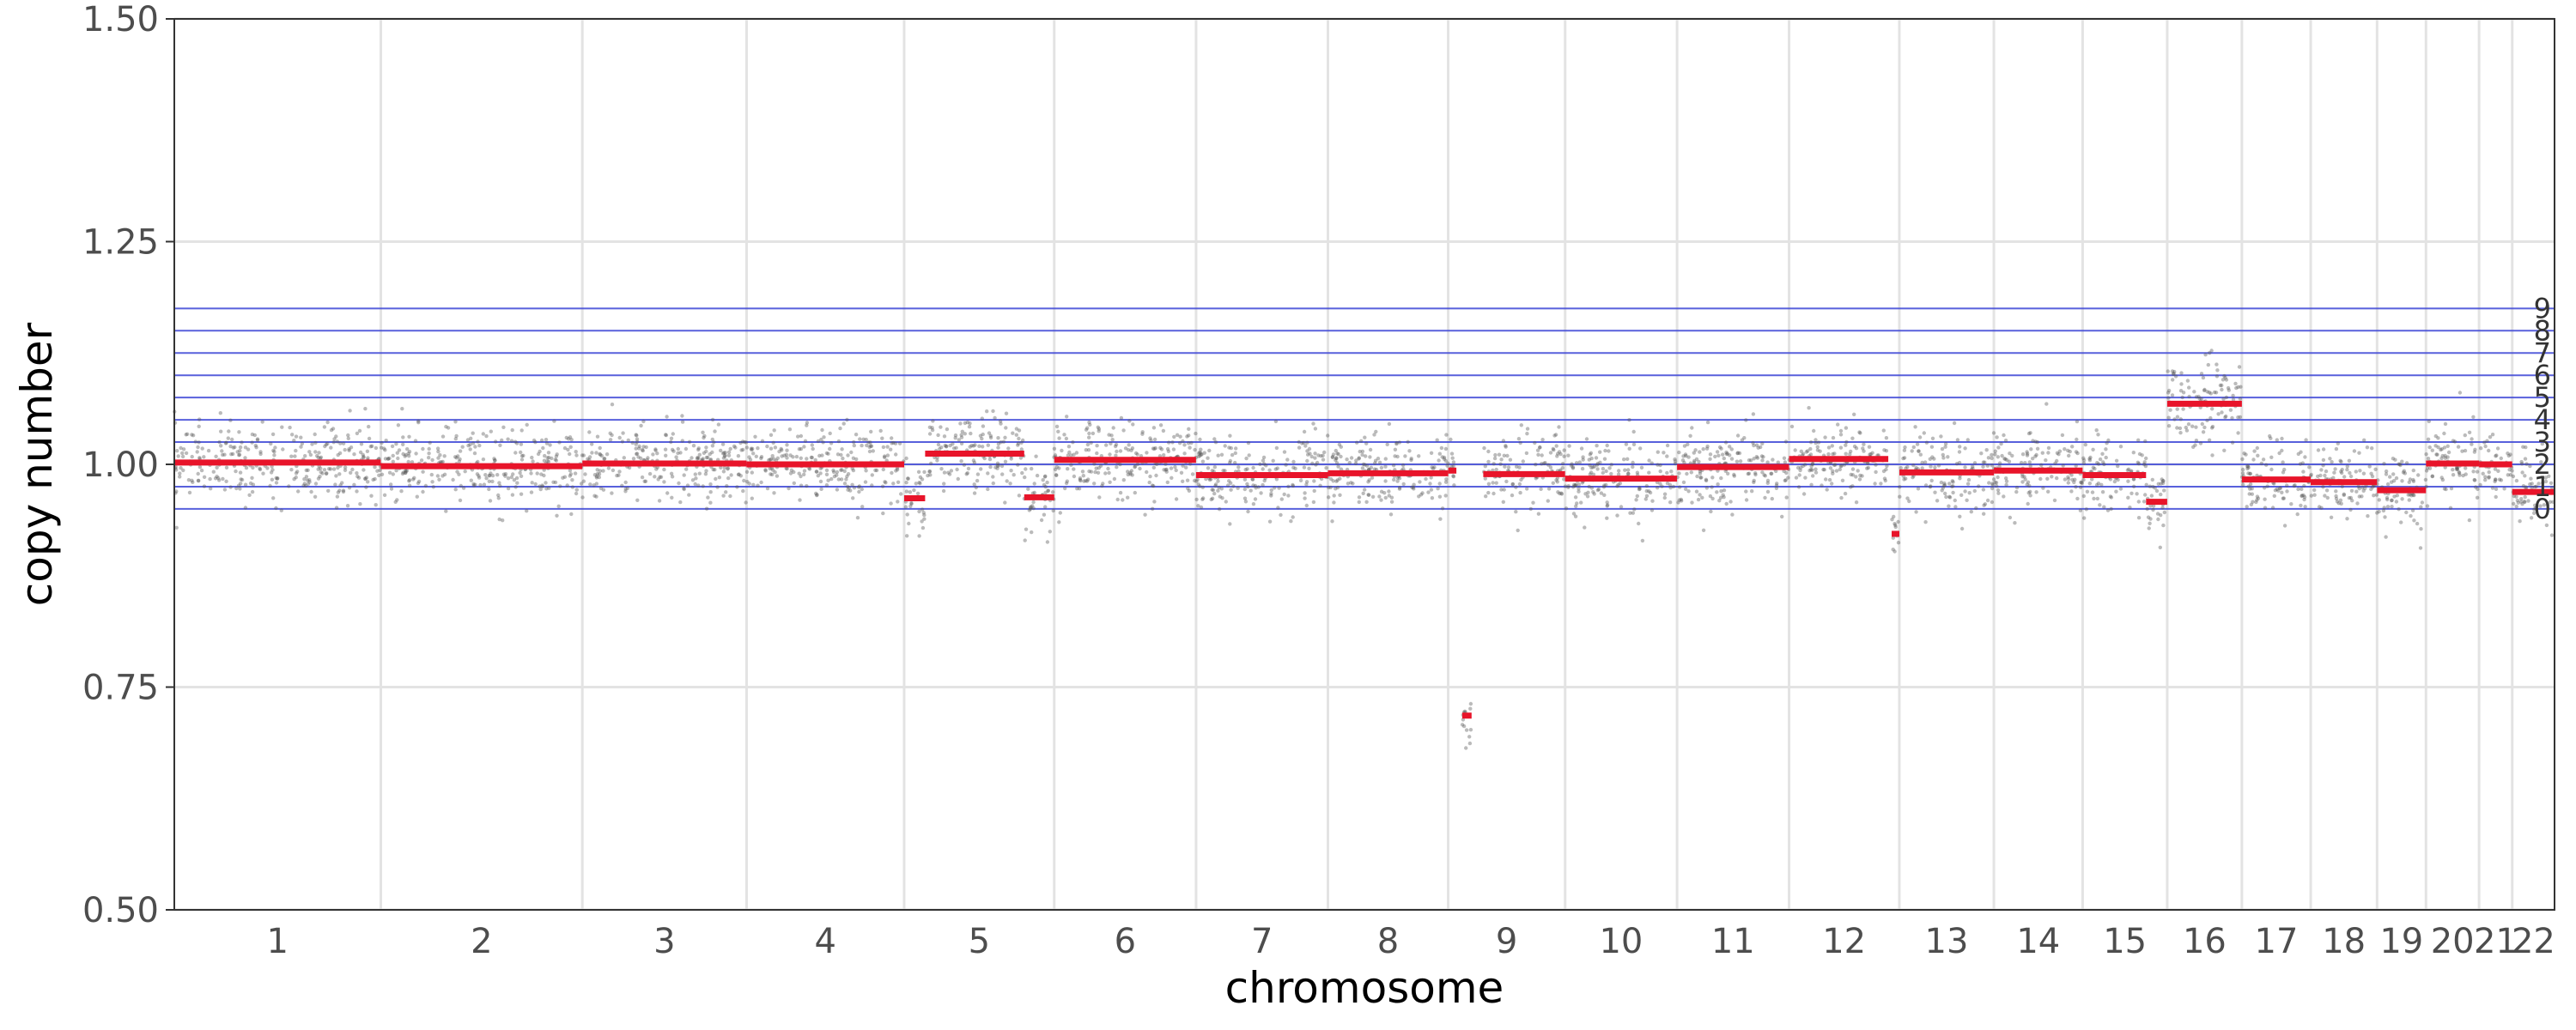 Image resolution: width=2576 pixels, height=1030 pixels. What do you see at coordinates (2543, 486) in the screenshot?
I see `copy-number-level-label: 1` at bounding box center [2543, 486].